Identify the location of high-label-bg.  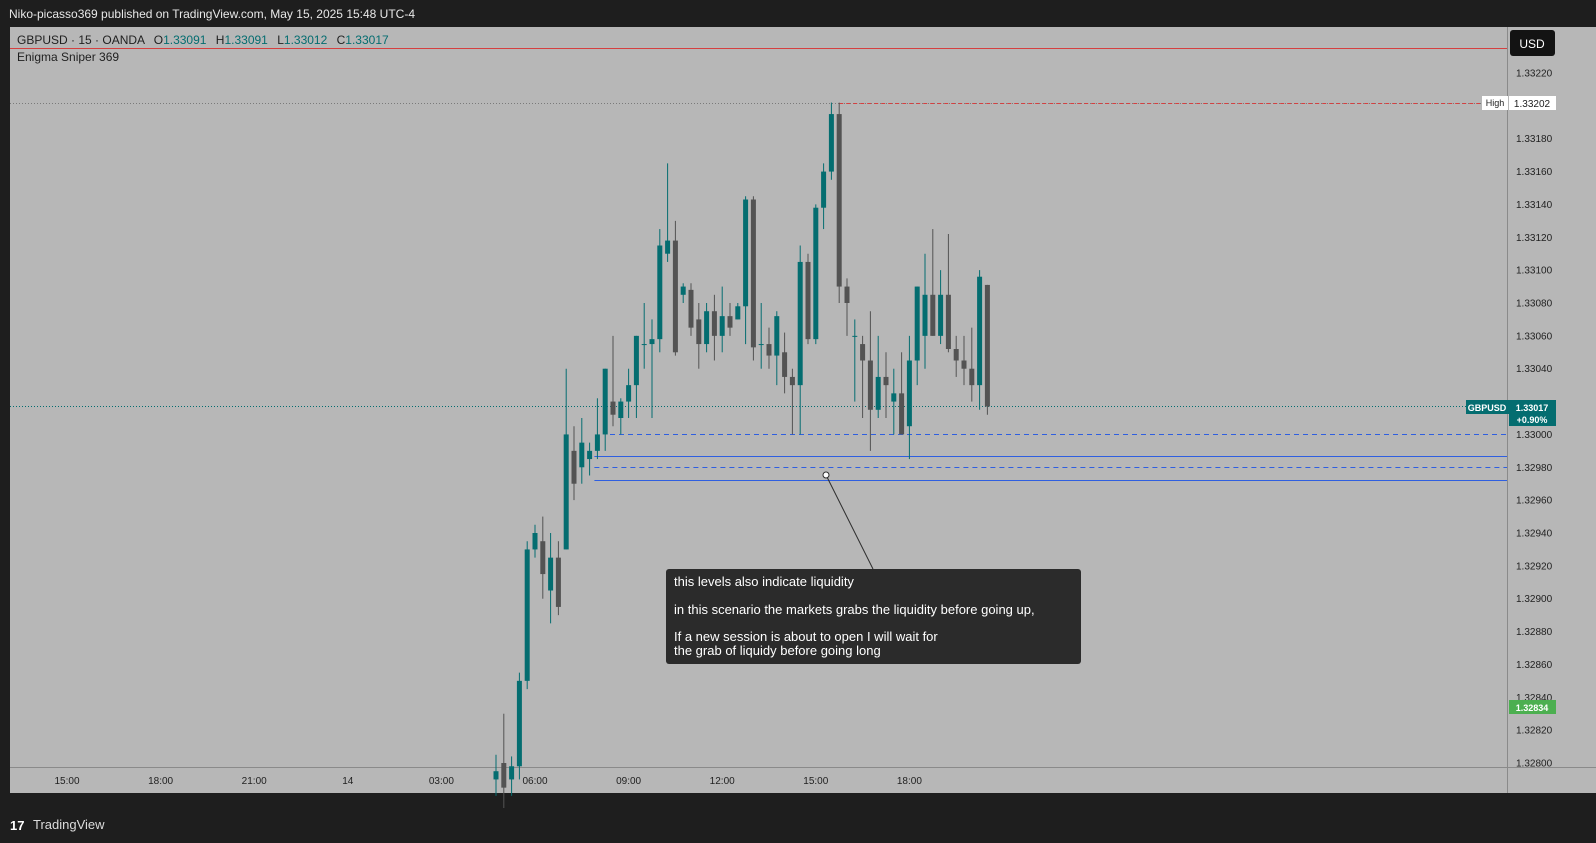
(1495, 103).